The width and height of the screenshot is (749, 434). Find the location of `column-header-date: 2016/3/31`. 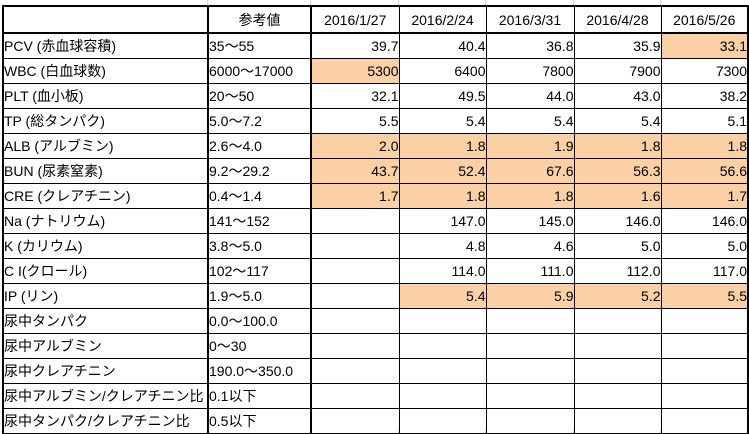

column-header-date: 2016/3/31 is located at coordinates (530, 19).